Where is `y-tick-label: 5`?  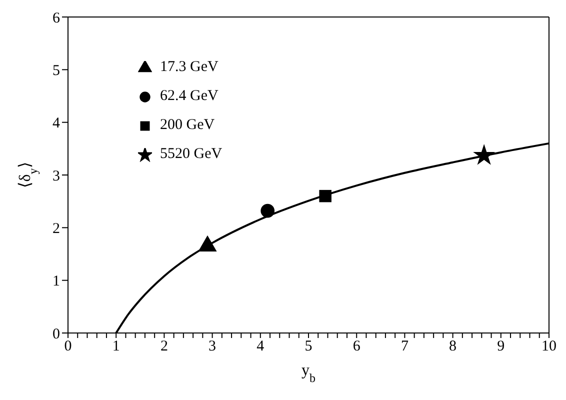 y-tick-label: 5 is located at coordinates (56, 70).